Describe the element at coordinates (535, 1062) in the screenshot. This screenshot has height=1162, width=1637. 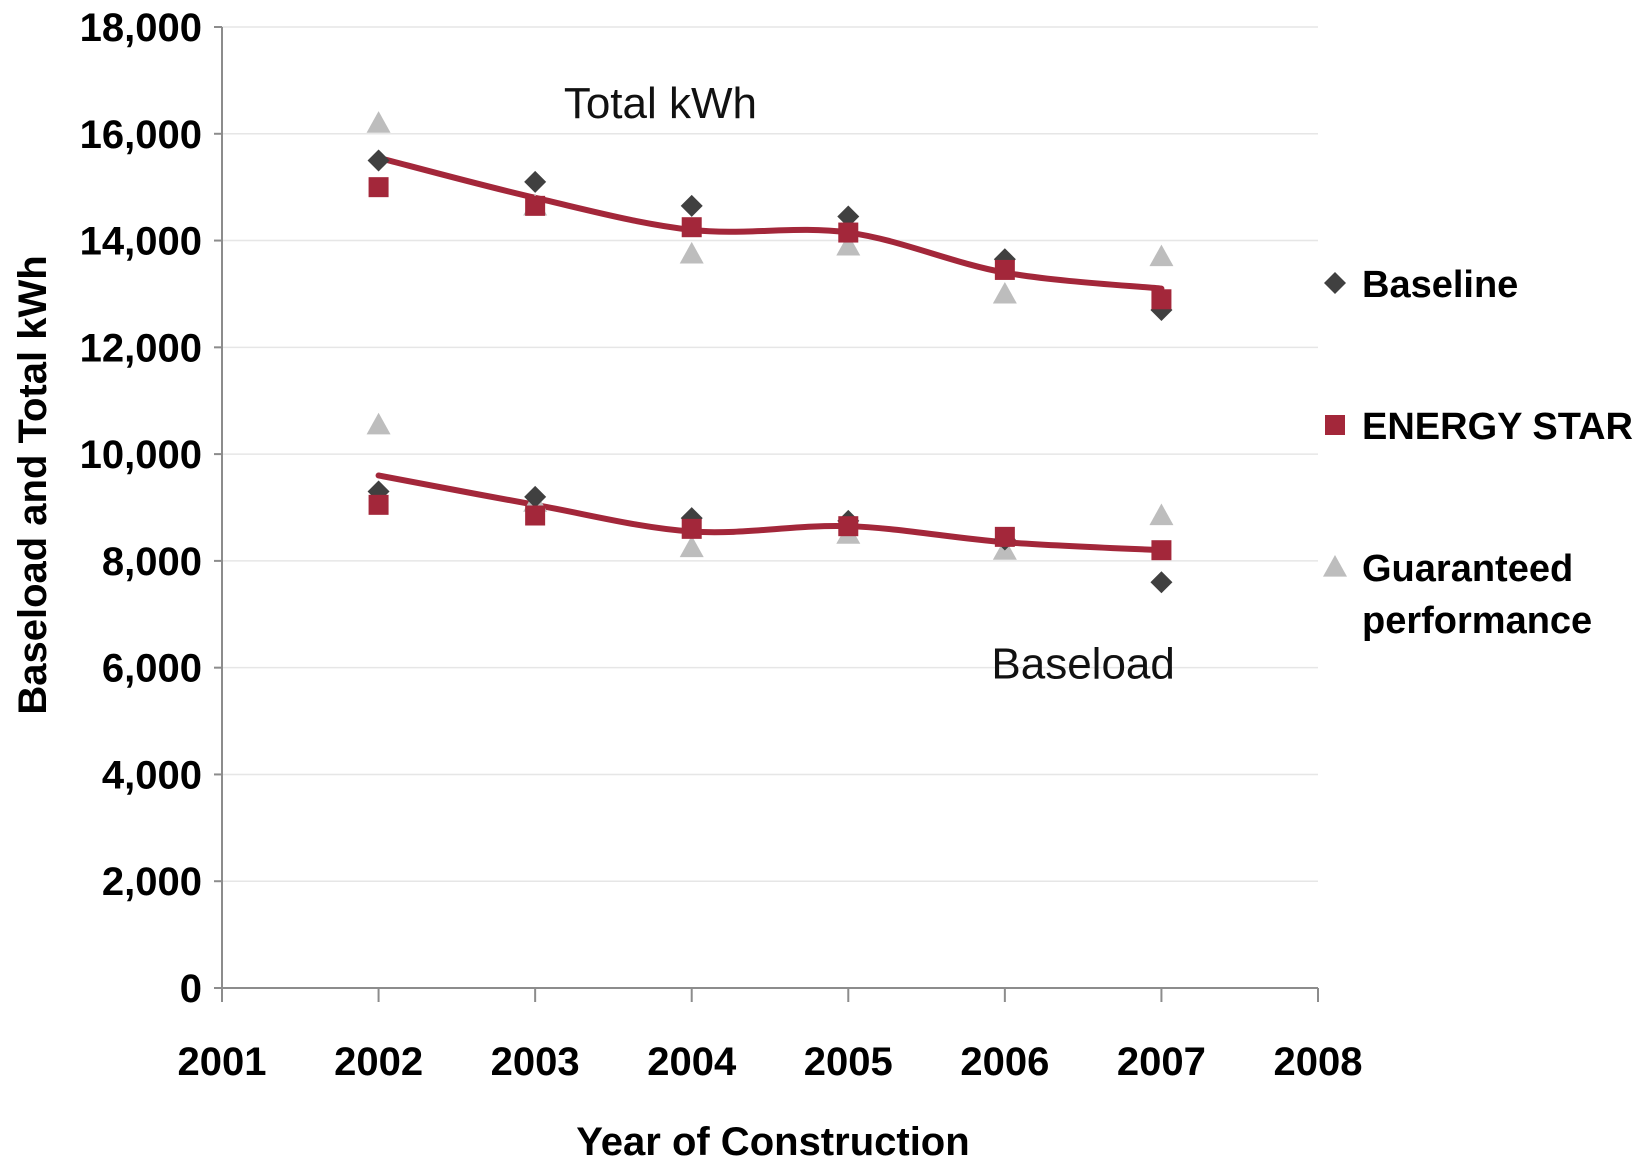
I see `x-tick-label: 2003` at that location.